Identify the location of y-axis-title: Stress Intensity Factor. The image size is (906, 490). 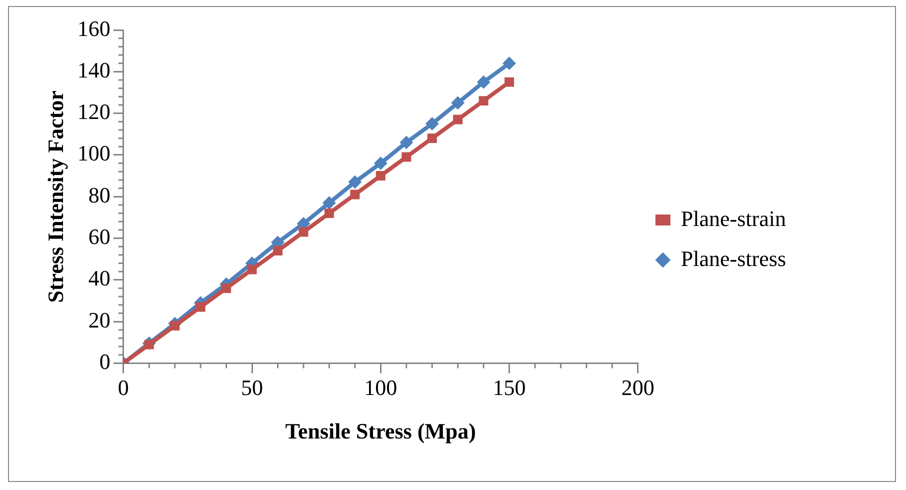
(55, 196).